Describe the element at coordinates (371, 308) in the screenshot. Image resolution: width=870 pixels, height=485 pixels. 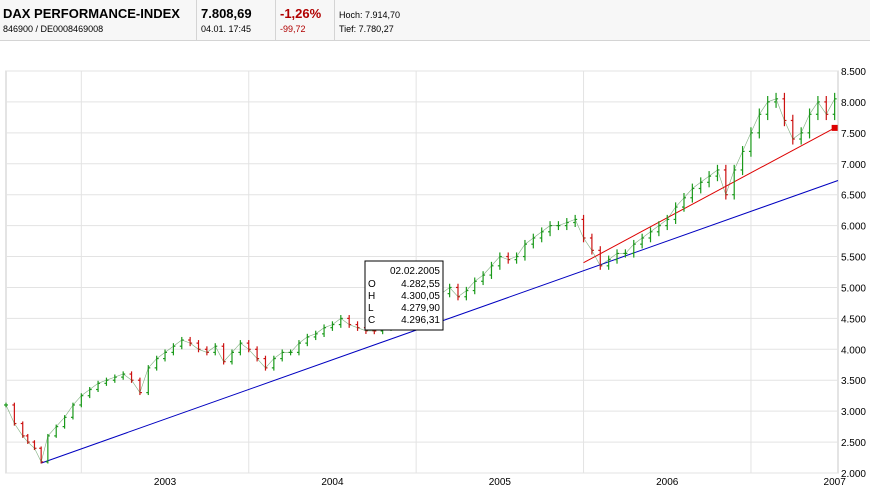
I see `tooltip-low-key: L` at that location.